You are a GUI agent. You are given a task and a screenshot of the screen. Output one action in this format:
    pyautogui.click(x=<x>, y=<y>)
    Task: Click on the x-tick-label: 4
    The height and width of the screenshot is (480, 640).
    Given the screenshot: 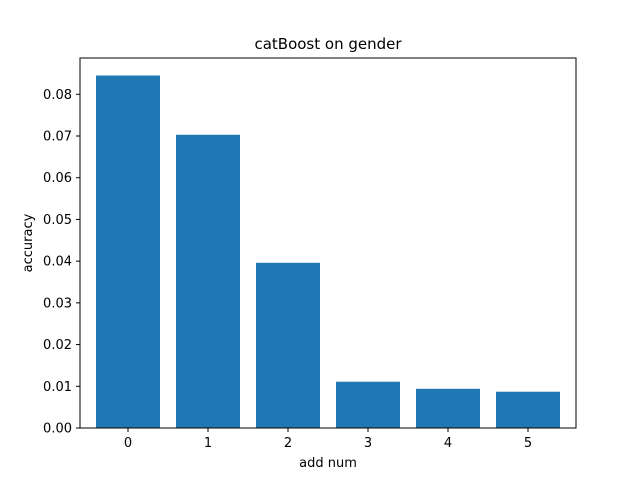 What is the action you would take?
    pyautogui.click(x=448, y=443)
    